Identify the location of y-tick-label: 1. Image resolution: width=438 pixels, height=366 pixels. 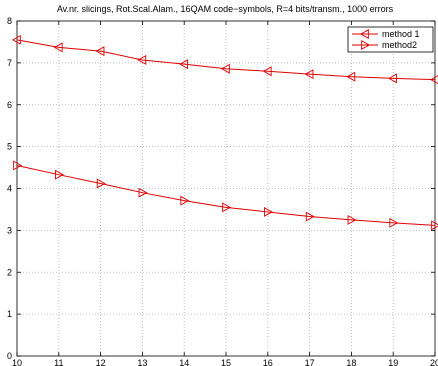
(9, 314).